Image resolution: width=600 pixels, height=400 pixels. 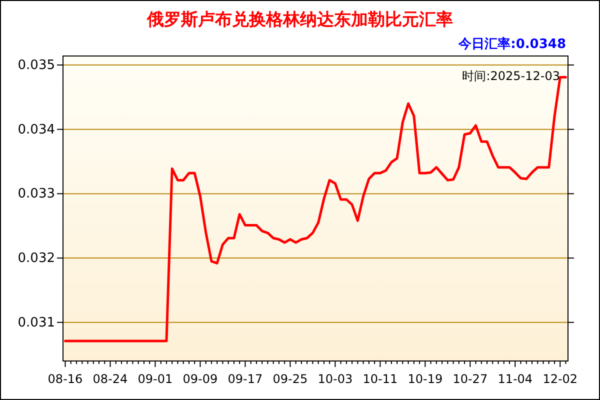 I want to click on y-tick-label: 0.034, so click(x=36, y=130).